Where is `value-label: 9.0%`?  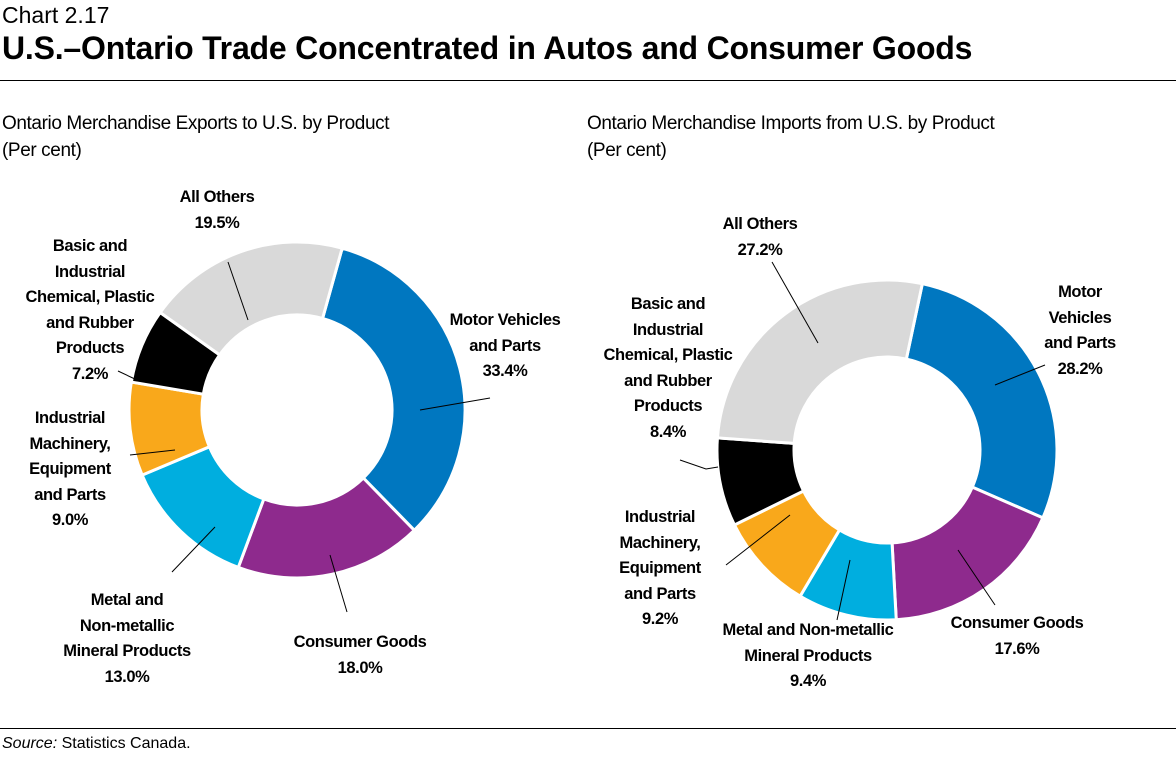 value-label: 9.0% is located at coordinates (69, 520).